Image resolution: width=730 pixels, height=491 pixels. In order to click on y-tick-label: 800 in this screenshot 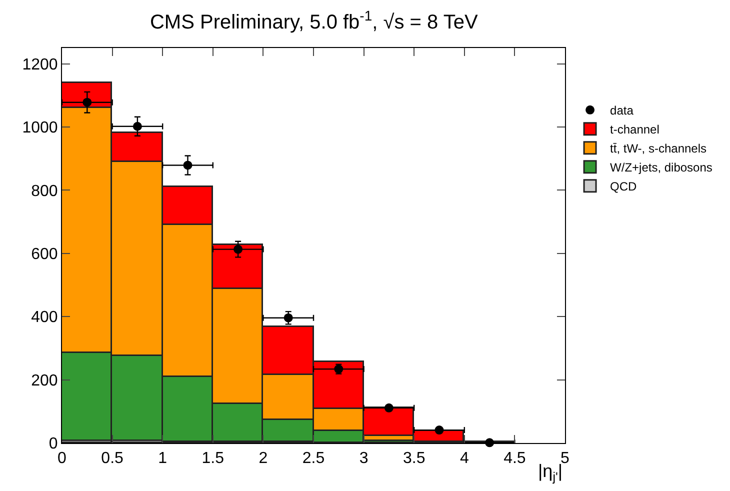, I will do `click(44, 191)`.